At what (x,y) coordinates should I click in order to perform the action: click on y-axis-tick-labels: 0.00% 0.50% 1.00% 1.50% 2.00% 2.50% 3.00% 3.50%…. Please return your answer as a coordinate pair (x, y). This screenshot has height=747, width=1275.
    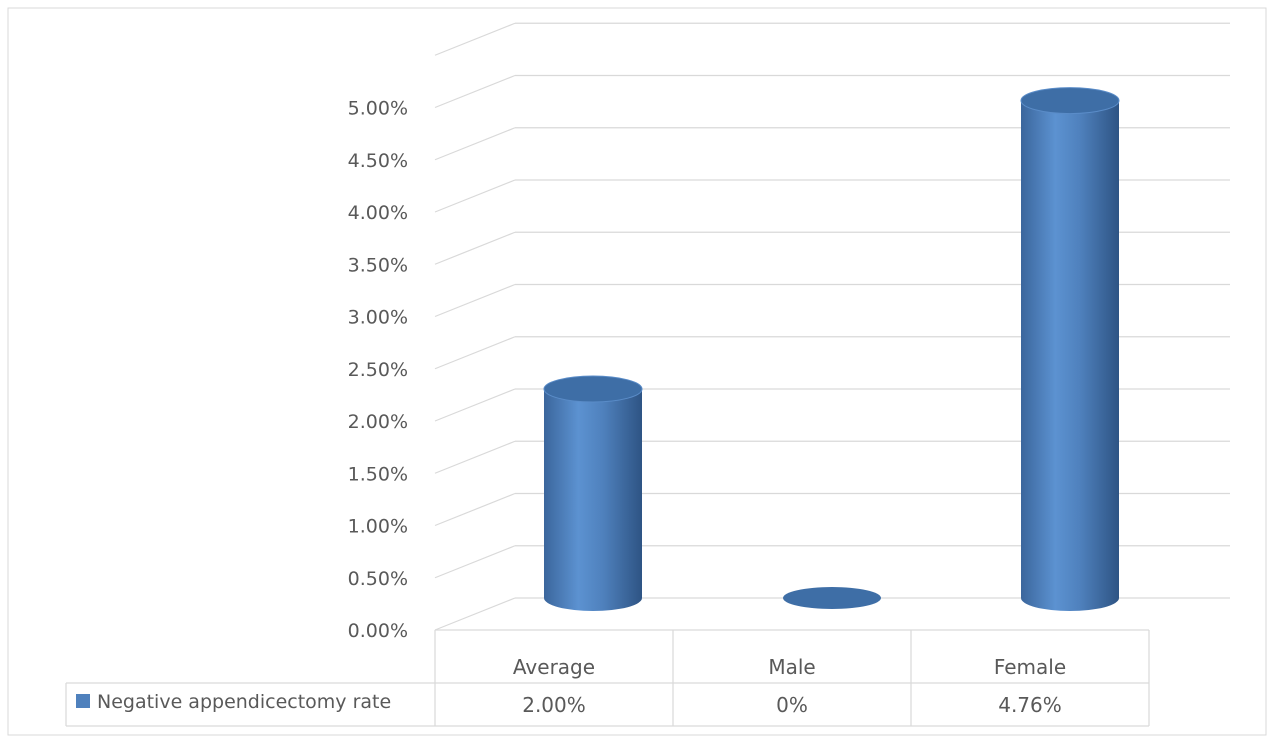
    Looking at the image, I should click on (378, 370).